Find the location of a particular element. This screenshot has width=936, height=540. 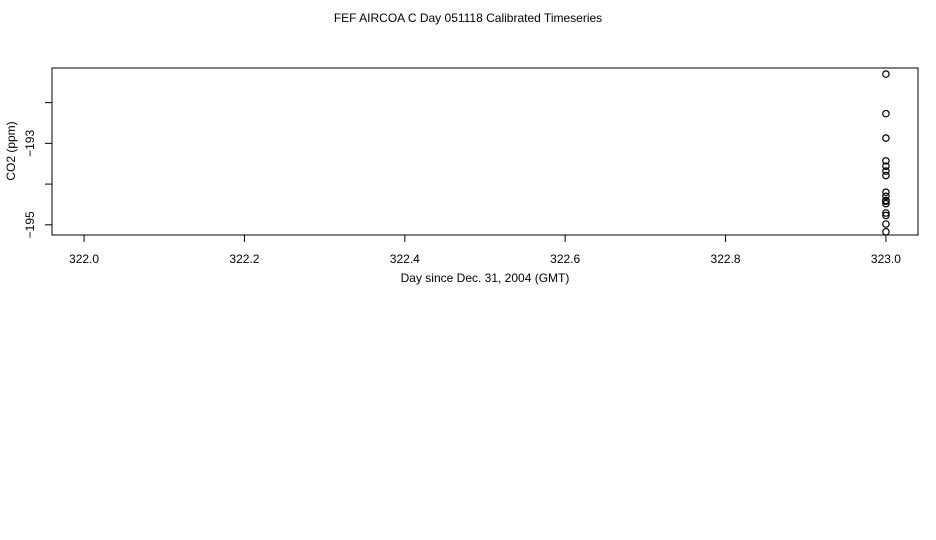

data-points is located at coordinates (886, 153).